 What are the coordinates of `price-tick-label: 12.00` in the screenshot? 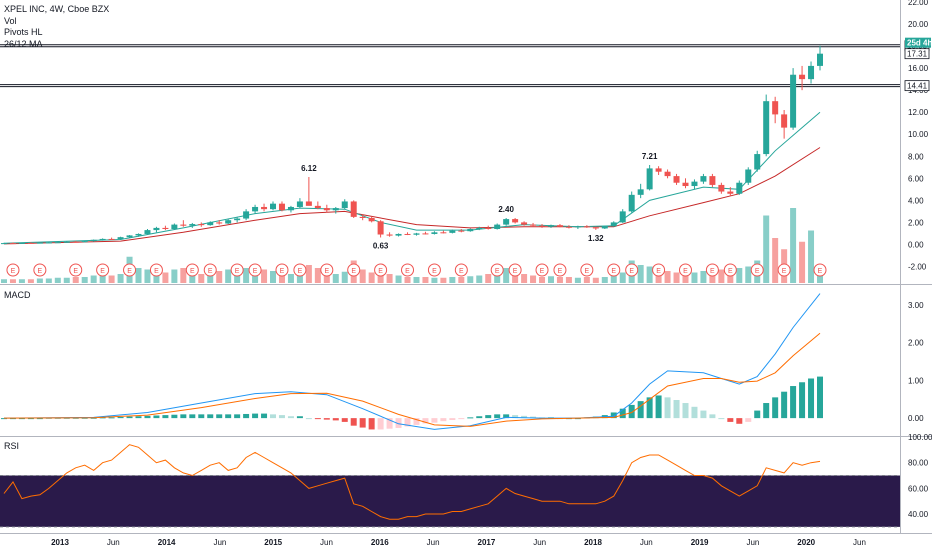 It's located at (918, 112).